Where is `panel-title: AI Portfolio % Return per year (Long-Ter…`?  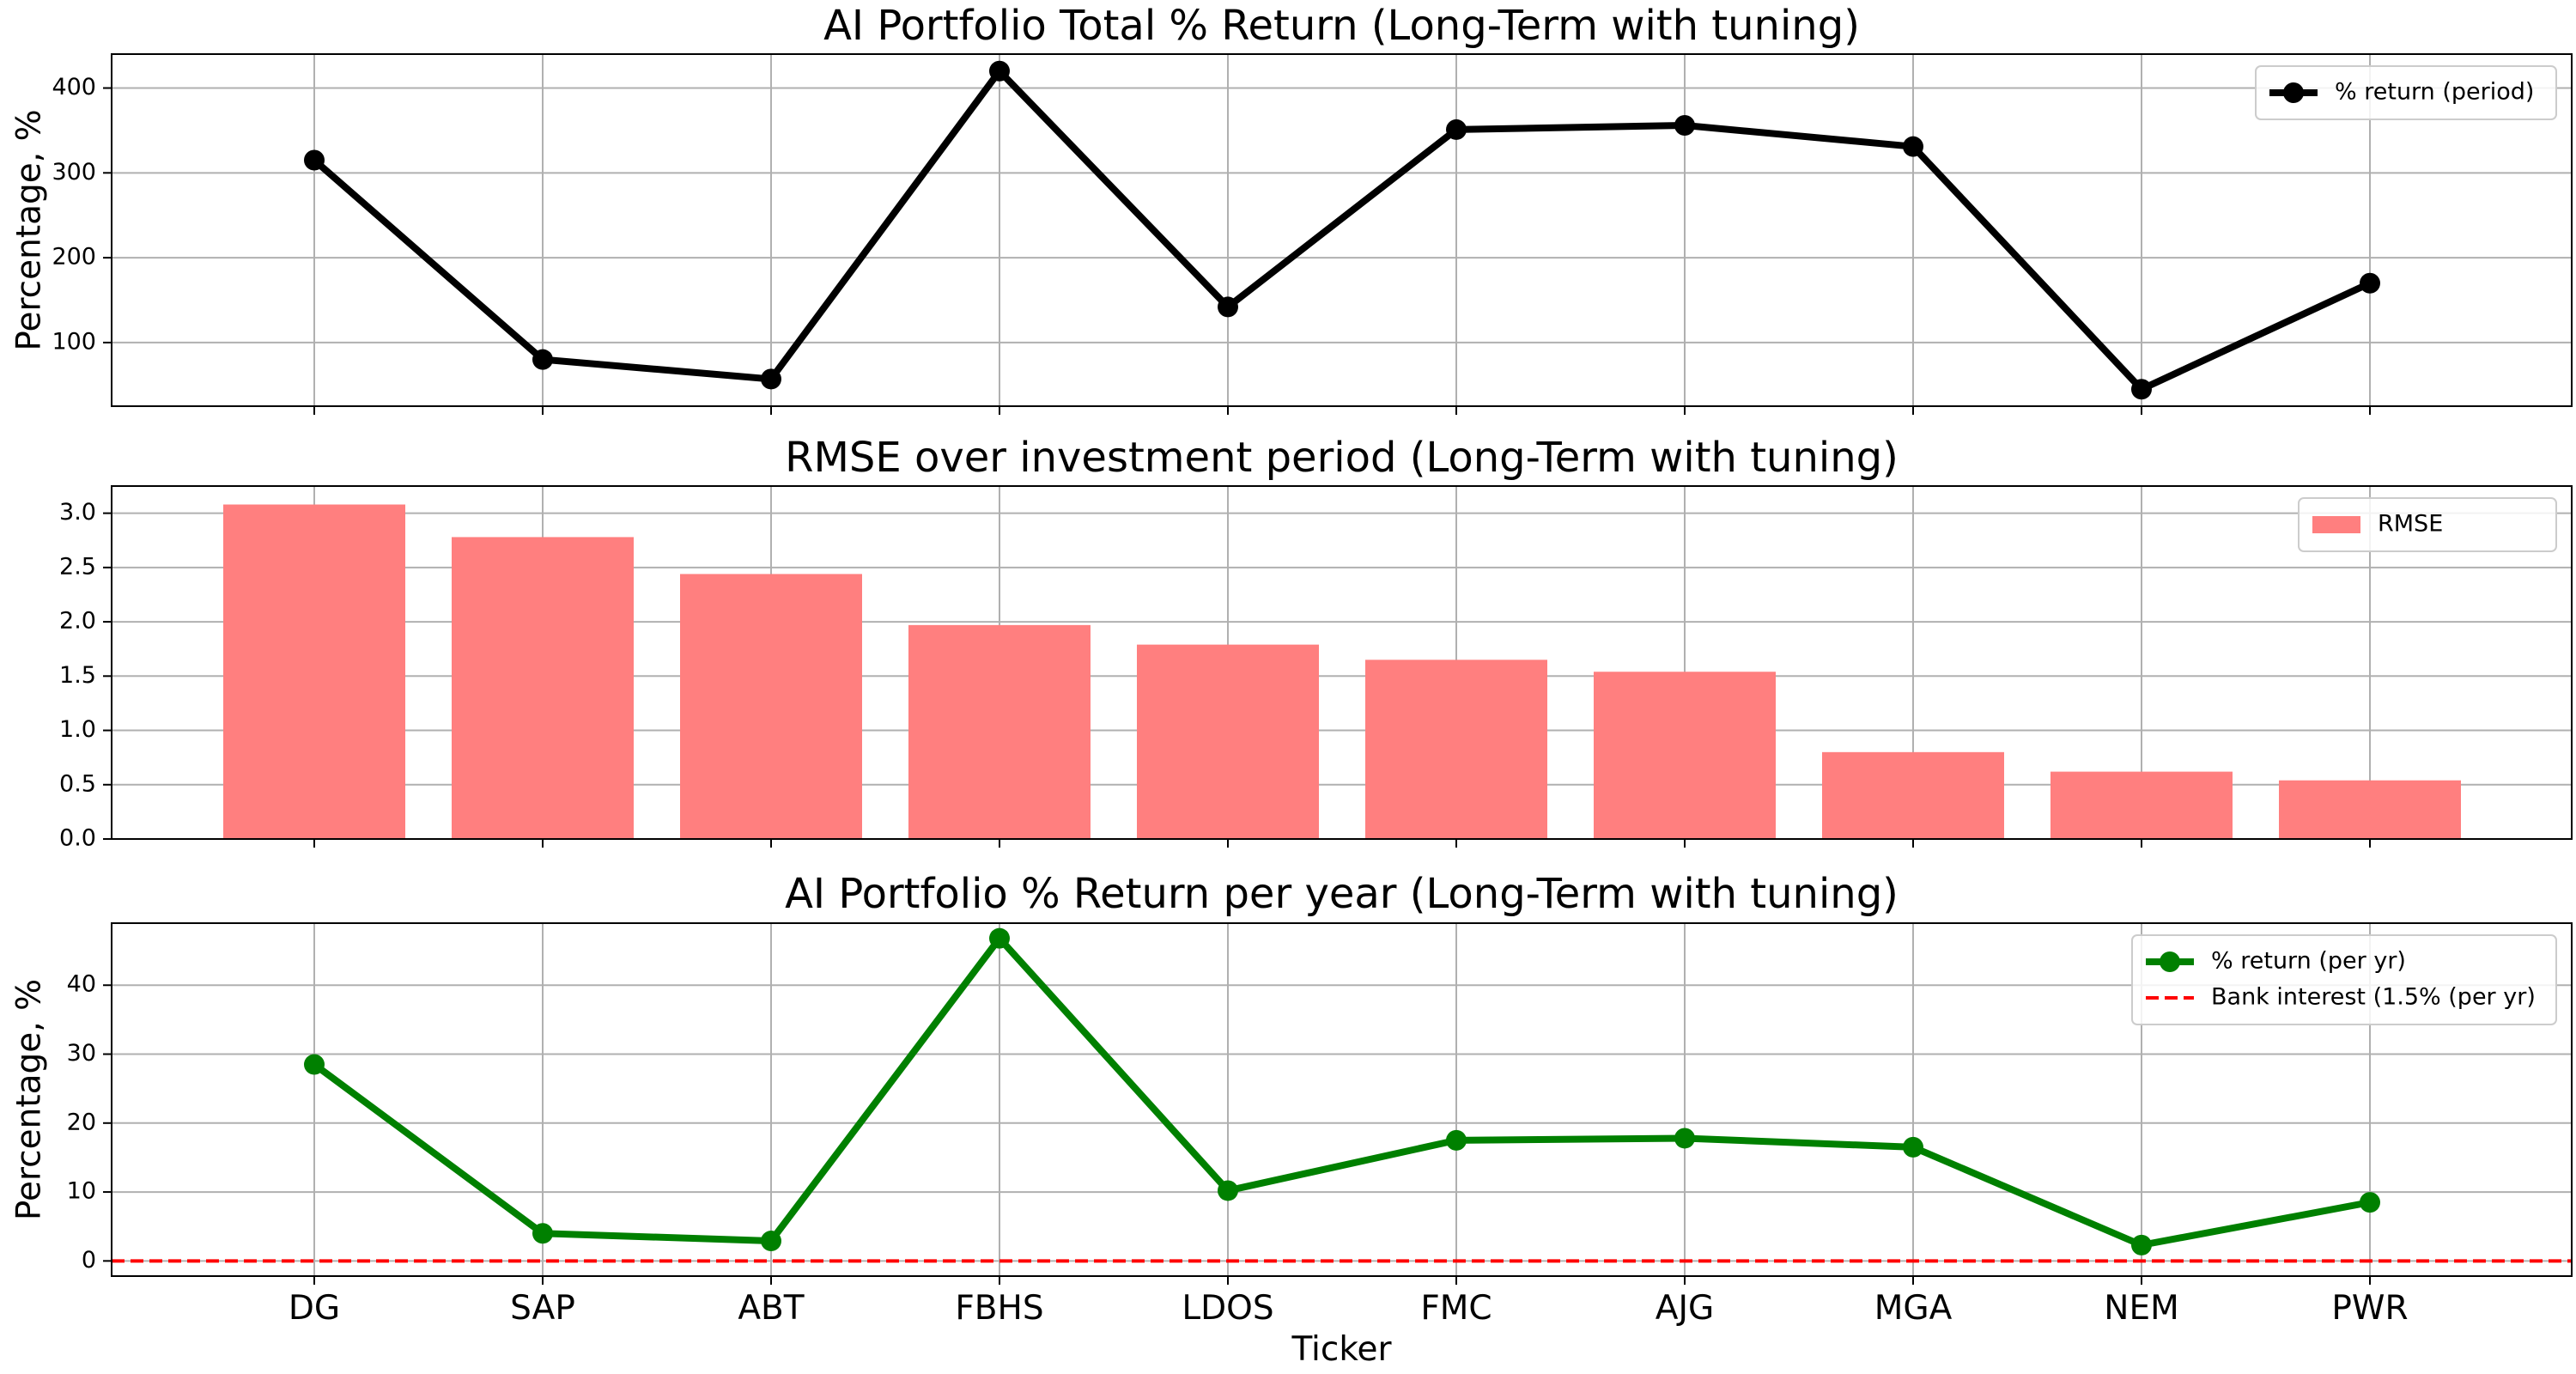 panel-title: AI Portfolio % Return per year (Long-Ter… is located at coordinates (1342, 894).